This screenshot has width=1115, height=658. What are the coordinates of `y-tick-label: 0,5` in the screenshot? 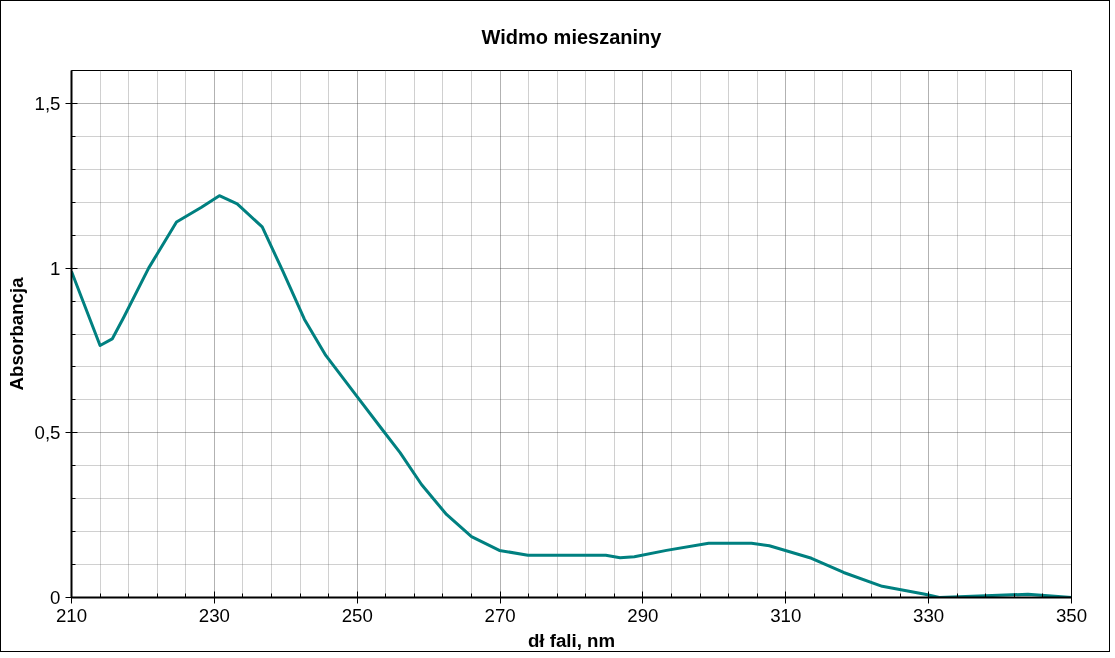 It's located at (47, 433).